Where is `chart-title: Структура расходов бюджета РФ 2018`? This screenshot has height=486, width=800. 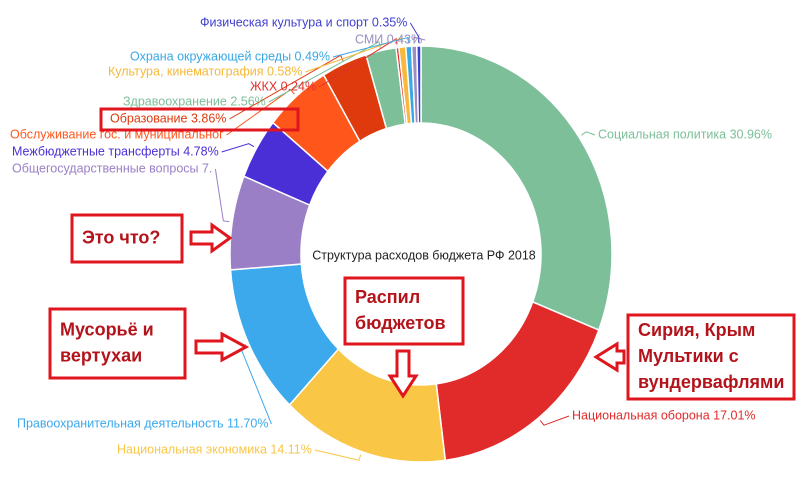 chart-title: Структура расходов бюджета РФ 2018 is located at coordinates (424, 255).